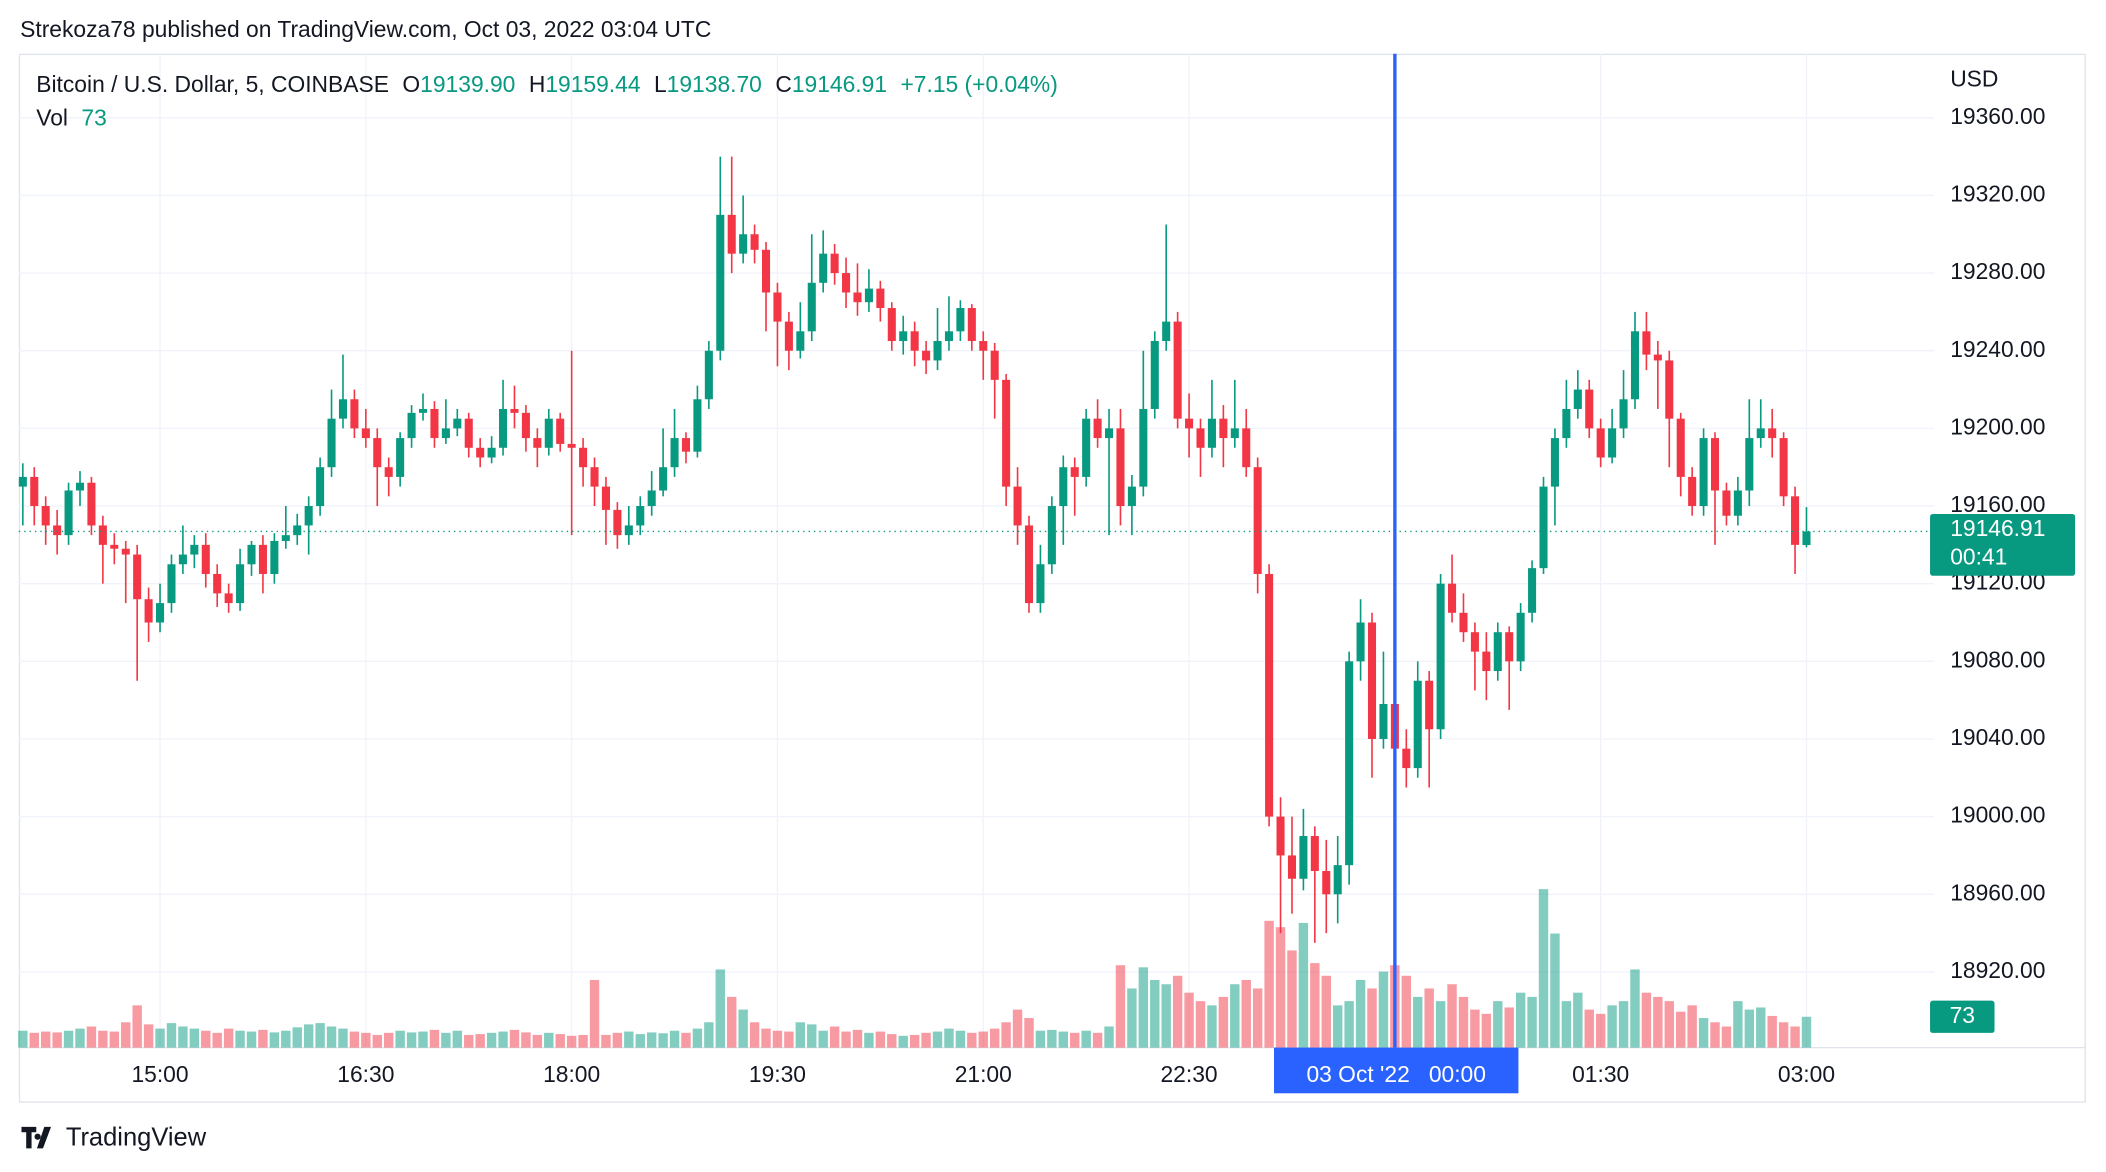 The height and width of the screenshot is (1172, 2106). Describe the element at coordinates (1997, 504) in the screenshot. I see `y-tick-label: 19160.00` at that location.